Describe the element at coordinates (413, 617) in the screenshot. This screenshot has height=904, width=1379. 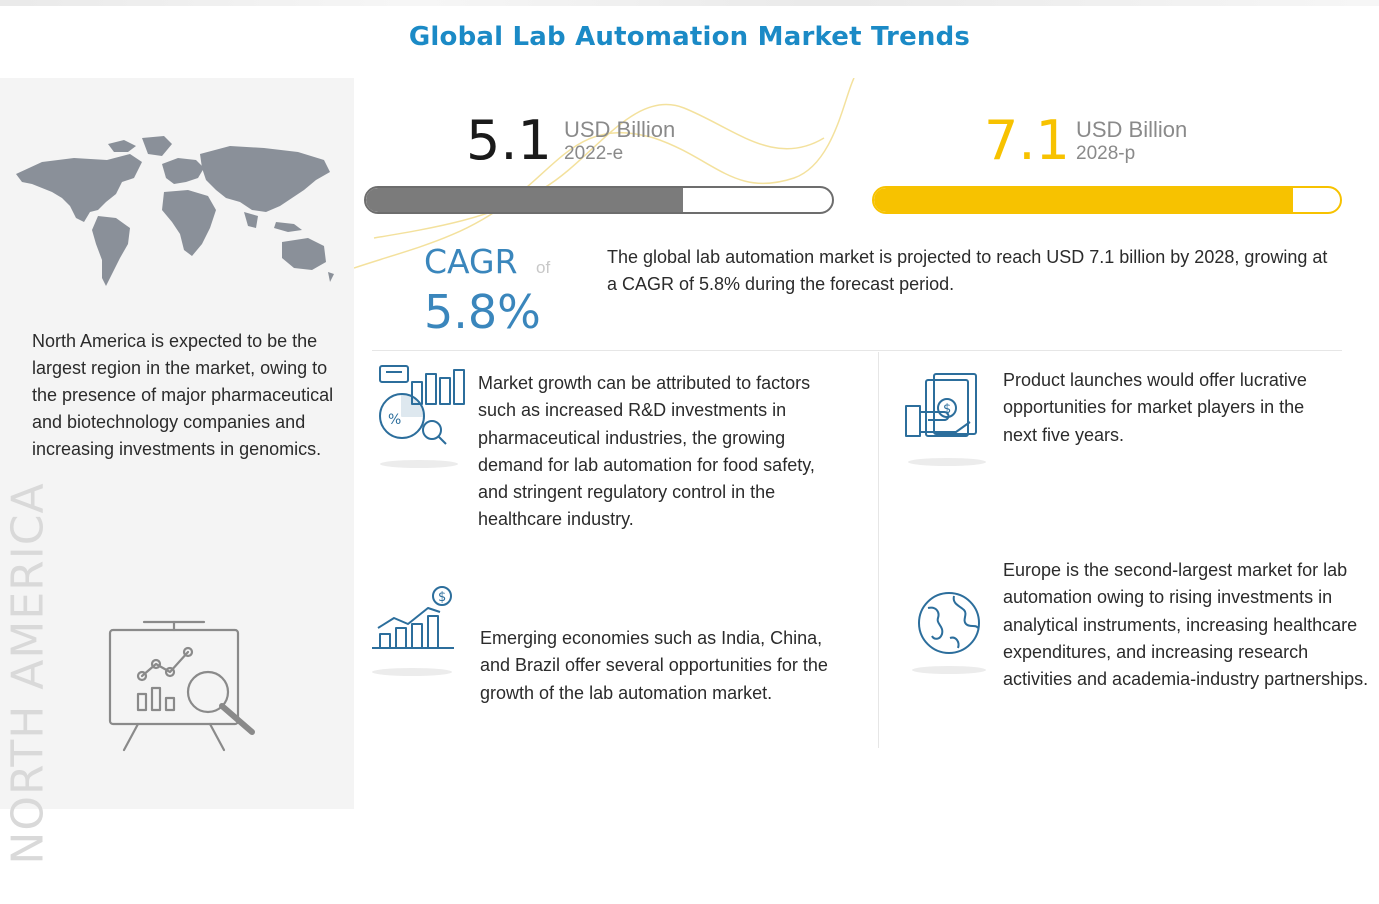
I see `growth-bars-dollar-icon: $` at that location.